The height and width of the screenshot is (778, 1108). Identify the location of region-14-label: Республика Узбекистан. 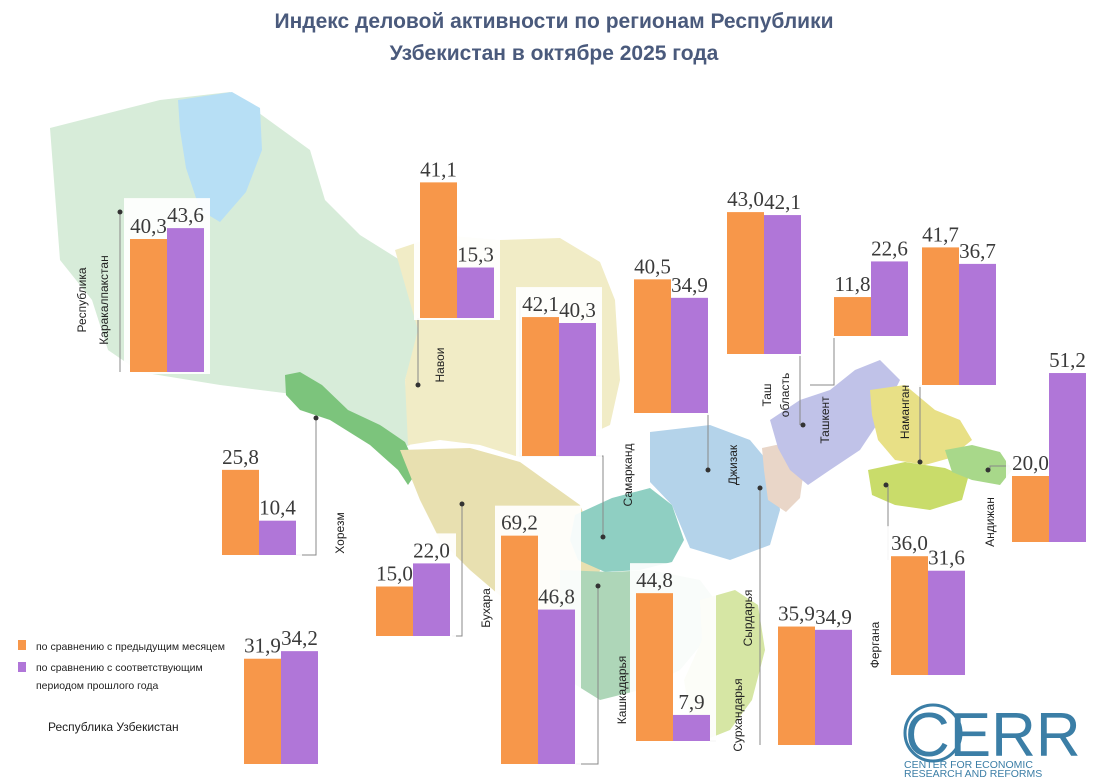
(113, 727).